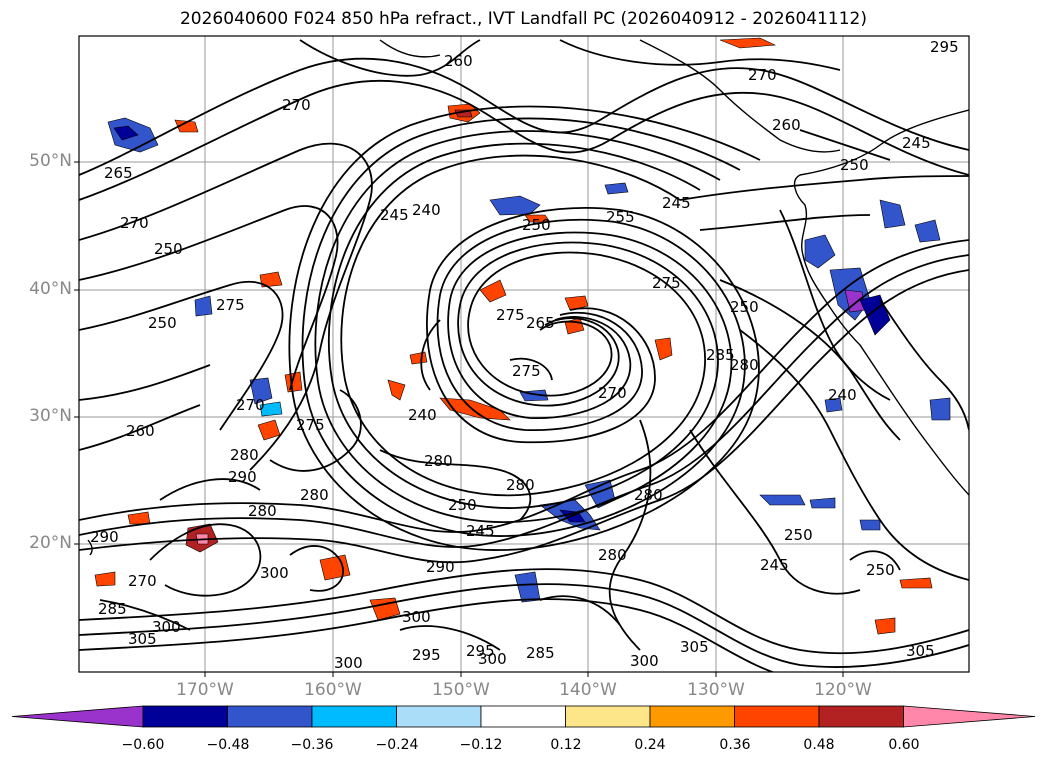  Describe the element at coordinates (481, 745) in the screenshot. I see `colorbar-tick: −0.12` at that location.